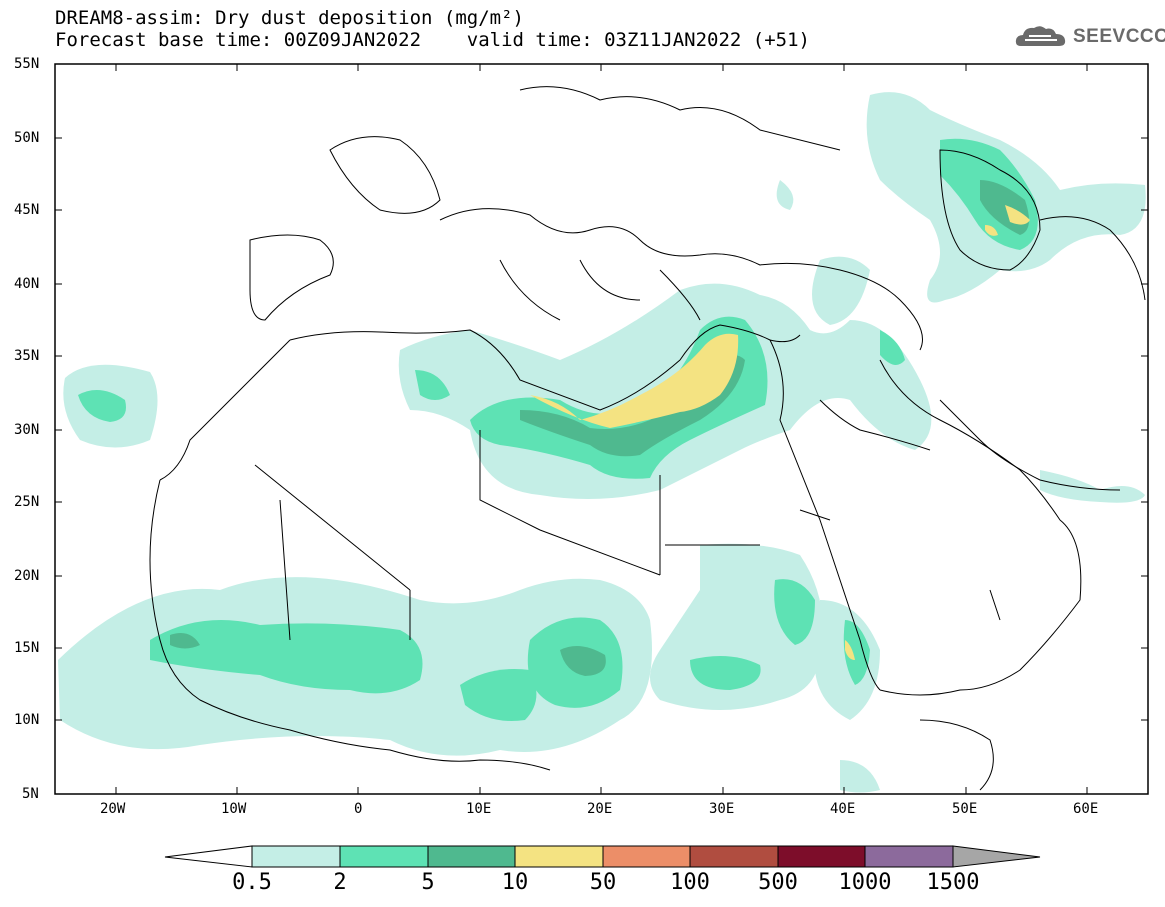  Describe the element at coordinates (1119, 36) in the screenshot. I see `logo-text: SEEVCCC` at that location.